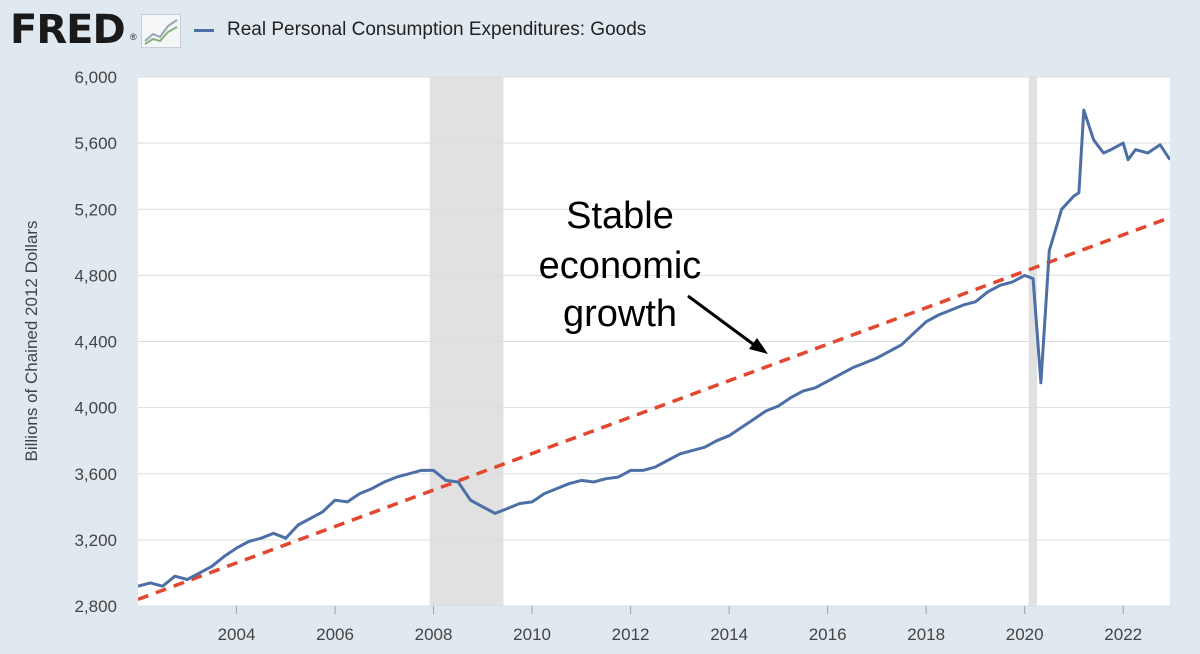 This screenshot has height=654, width=1200. I want to click on y-tick-label: 4,400, so click(95, 342).